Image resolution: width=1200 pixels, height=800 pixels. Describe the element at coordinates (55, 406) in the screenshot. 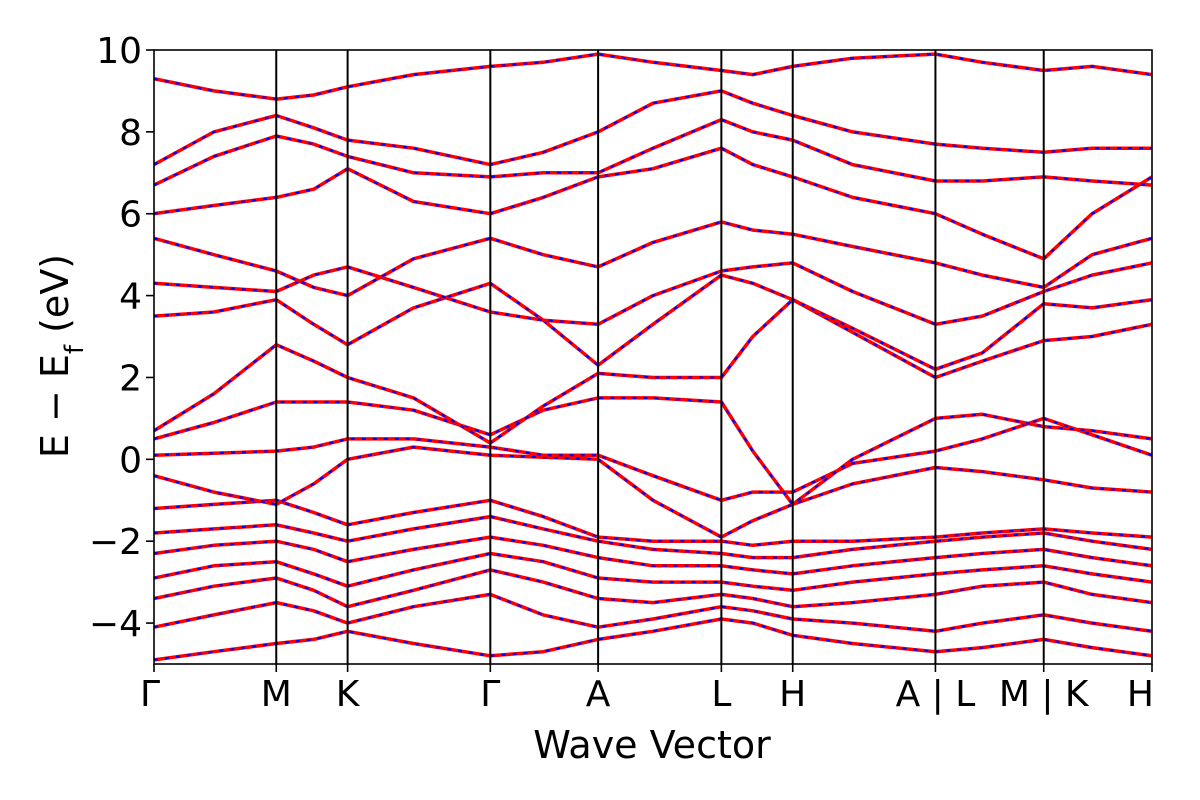

I see `y-axis-label-main: E − E` at that location.